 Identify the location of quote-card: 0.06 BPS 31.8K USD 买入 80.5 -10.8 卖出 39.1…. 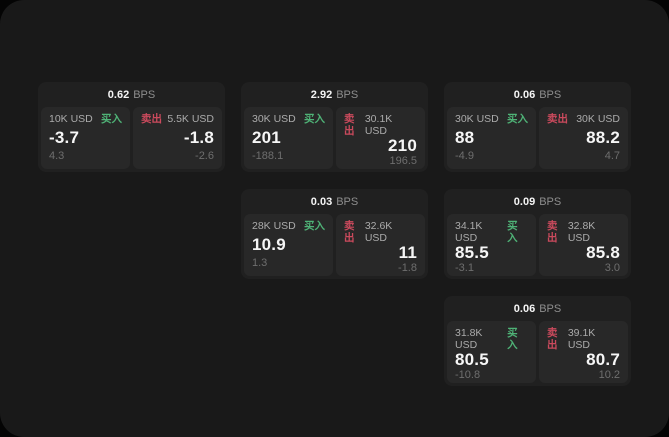
(537, 341).